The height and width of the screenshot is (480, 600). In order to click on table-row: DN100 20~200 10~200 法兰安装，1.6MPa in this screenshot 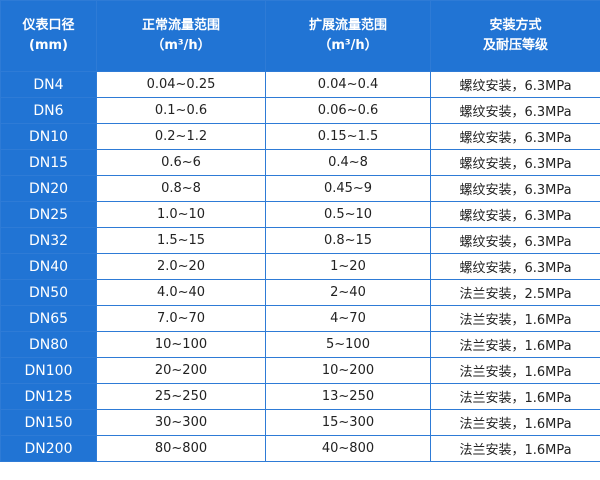, I will do `click(300, 370)`.